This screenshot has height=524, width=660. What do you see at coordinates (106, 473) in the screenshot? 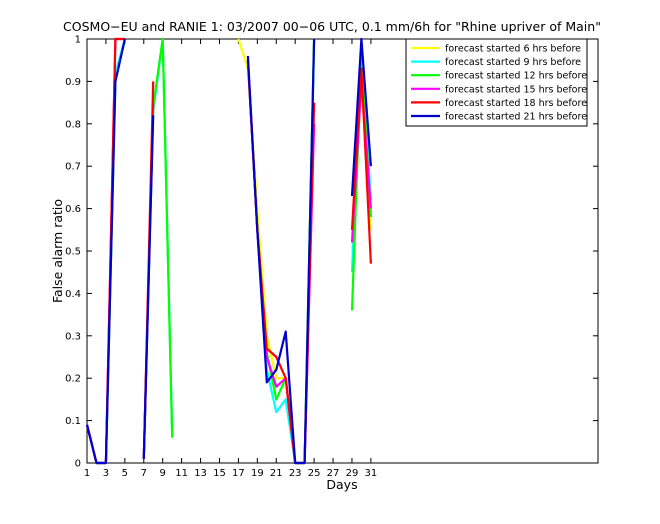
I see `x-tick-label: 3` at bounding box center [106, 473].